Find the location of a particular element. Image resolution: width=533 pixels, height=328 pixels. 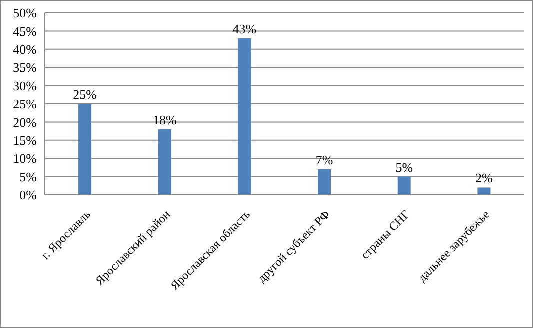

y-tick-label: 50% is located at coordinates (25, 13).